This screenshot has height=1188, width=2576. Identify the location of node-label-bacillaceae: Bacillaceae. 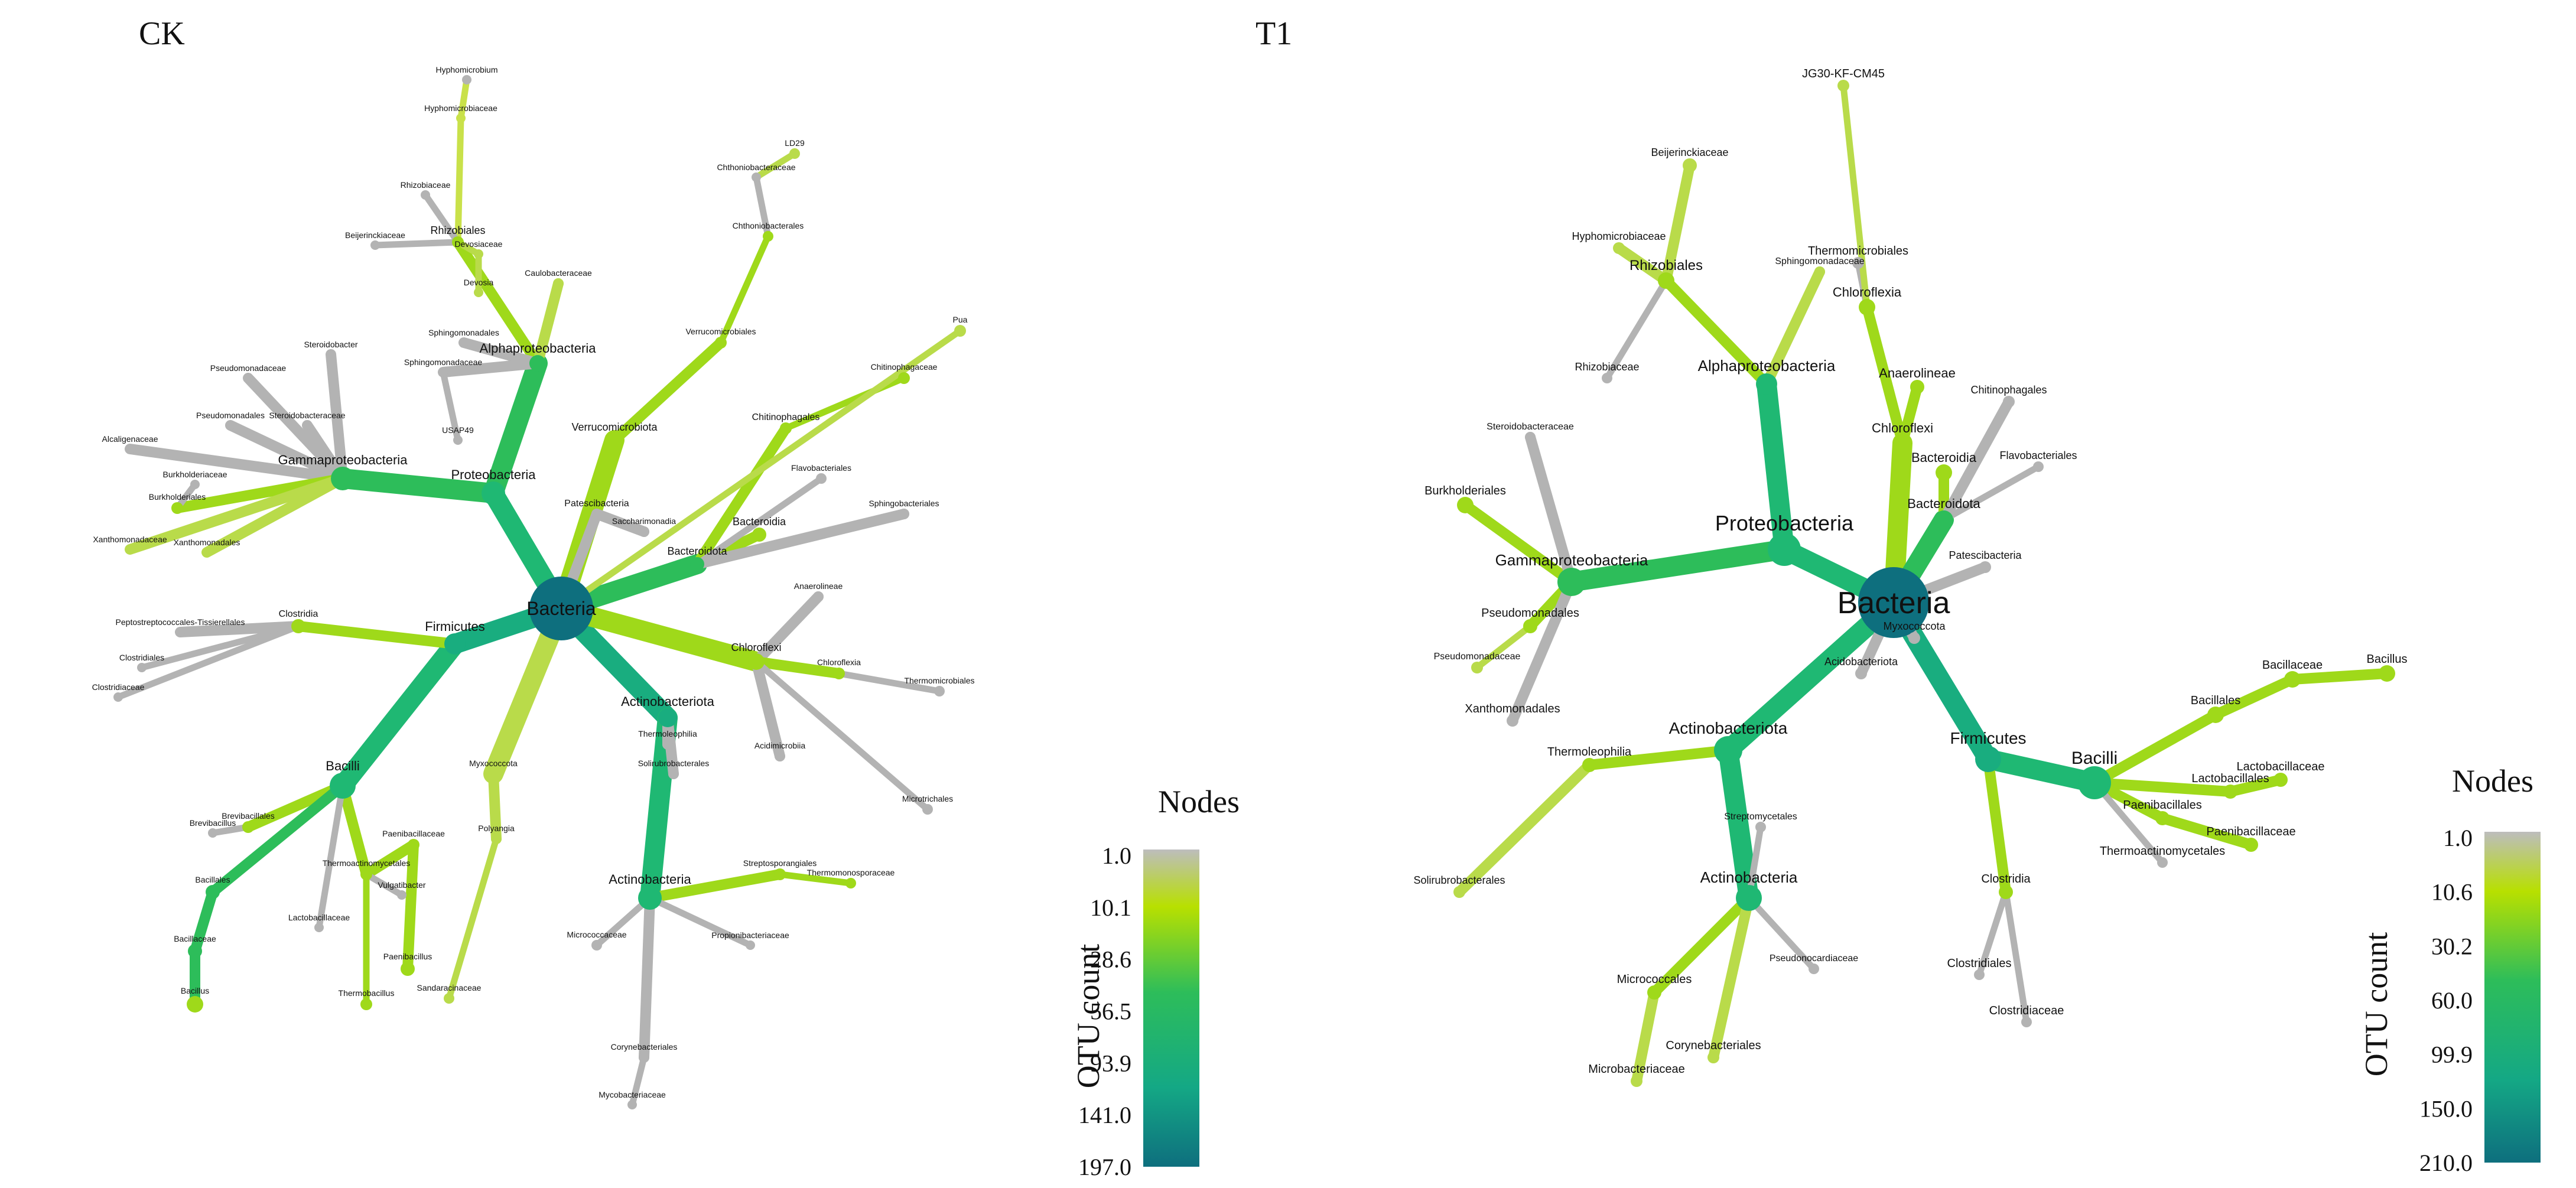
(2292, 665).